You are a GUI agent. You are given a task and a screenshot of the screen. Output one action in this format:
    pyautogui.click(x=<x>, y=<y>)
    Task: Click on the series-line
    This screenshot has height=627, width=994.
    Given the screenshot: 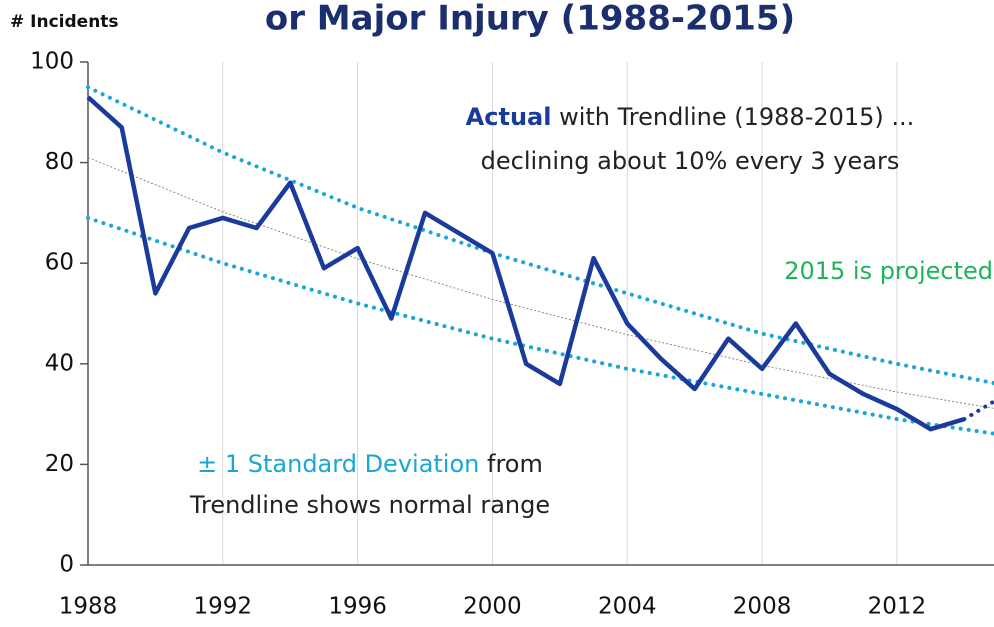 What is the action you would take?
    pyautogui.click(x=978, y=410)
    